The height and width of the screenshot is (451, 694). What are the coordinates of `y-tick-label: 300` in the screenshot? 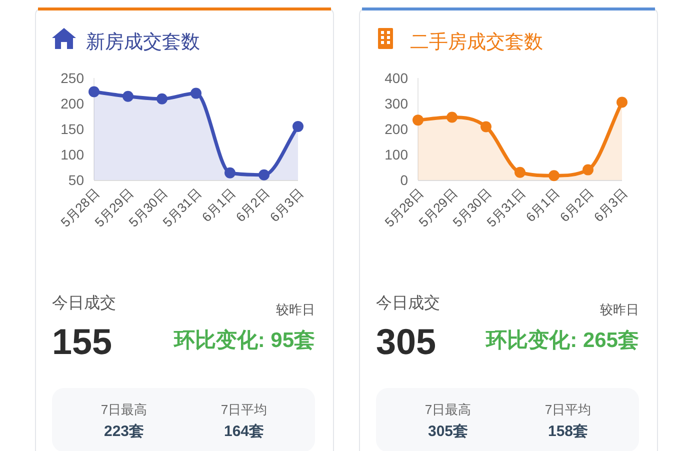 It's located at (396, 104).